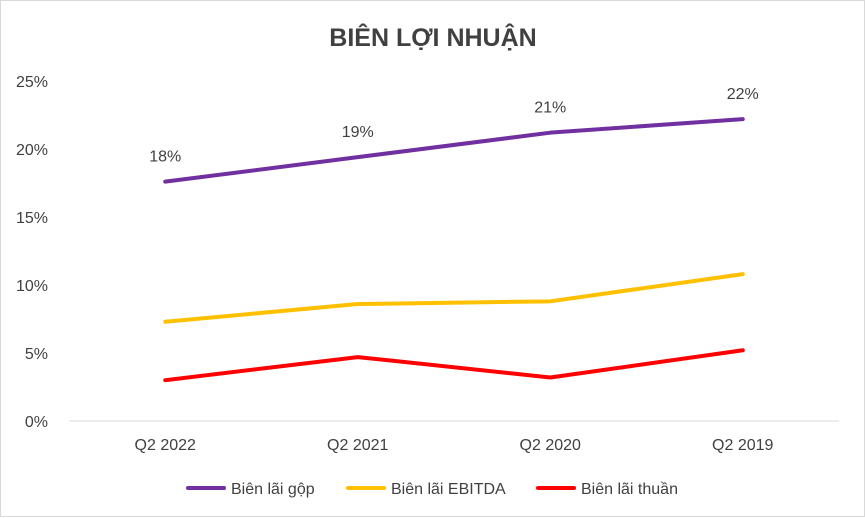  What do you see at coordinates (36, 422) in the screenshot?
I see `y-tick-label: 0%` at bounding box center [36, 422].